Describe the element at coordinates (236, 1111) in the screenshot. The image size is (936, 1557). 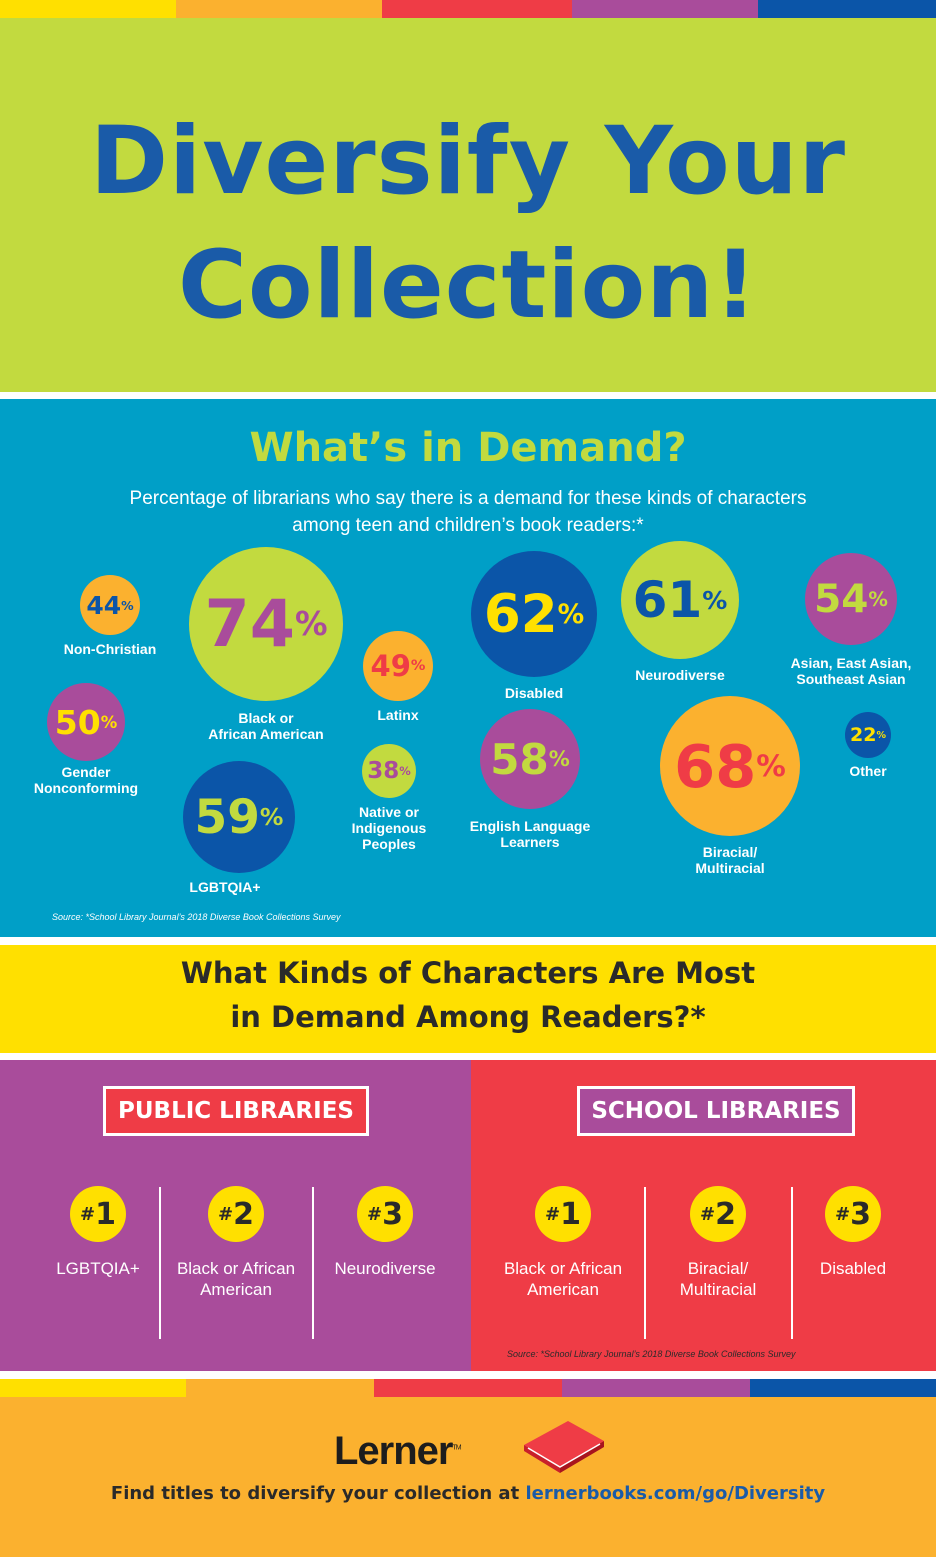
I see `public-libraries-label: PUBLIC LIBRARIES` at that location.